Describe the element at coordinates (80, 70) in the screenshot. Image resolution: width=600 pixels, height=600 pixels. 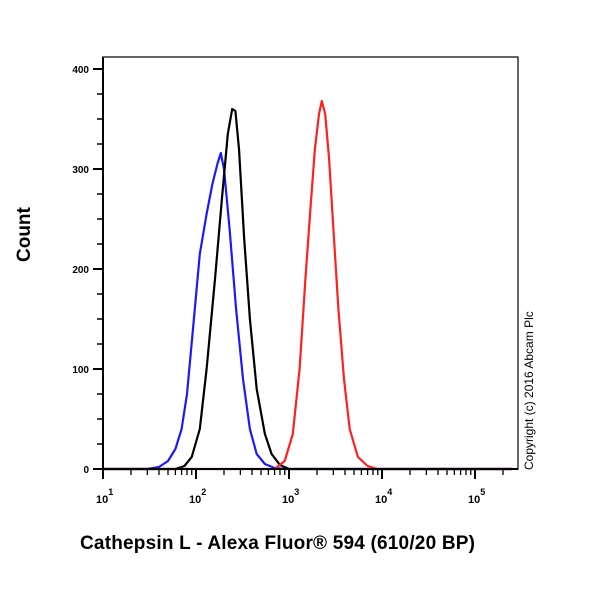
I see `y-tick-label: 400` at that location.